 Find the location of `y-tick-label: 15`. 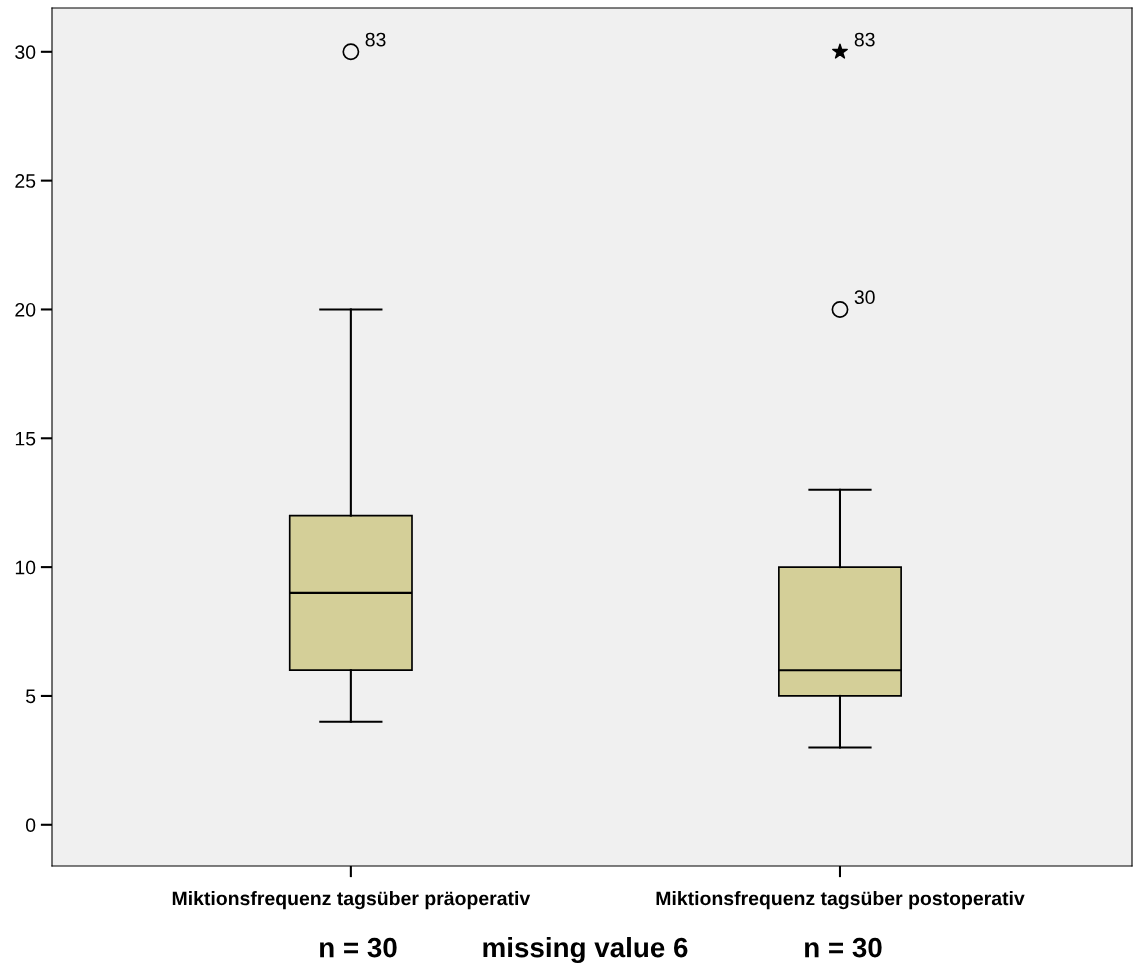

y-tick-label: 15 is located at coordinates (25, 438).